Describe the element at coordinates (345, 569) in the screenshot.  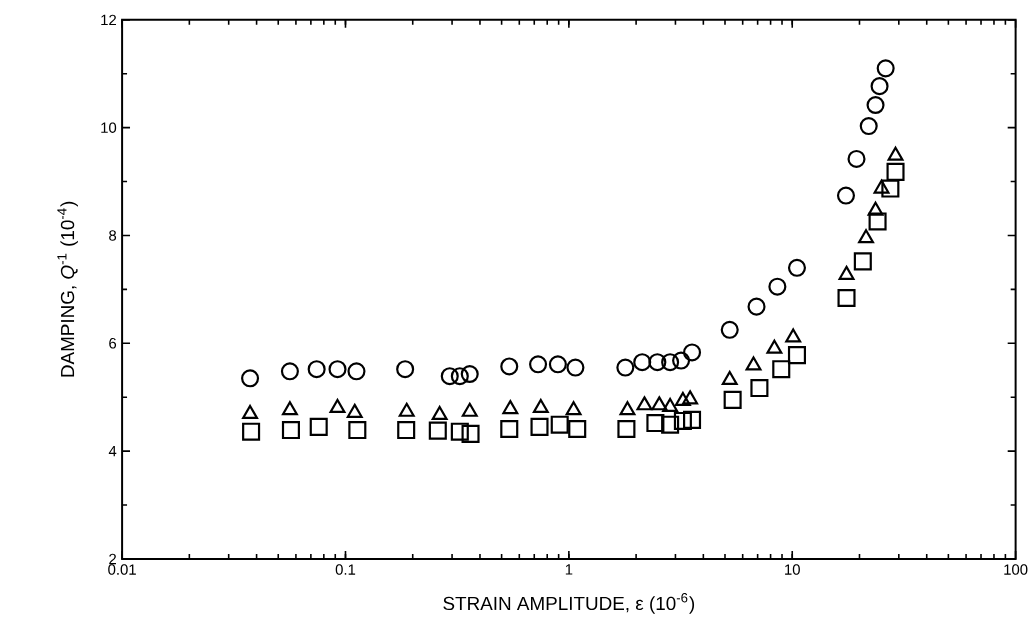
I see `x-tick-label: 0.1` at that location.